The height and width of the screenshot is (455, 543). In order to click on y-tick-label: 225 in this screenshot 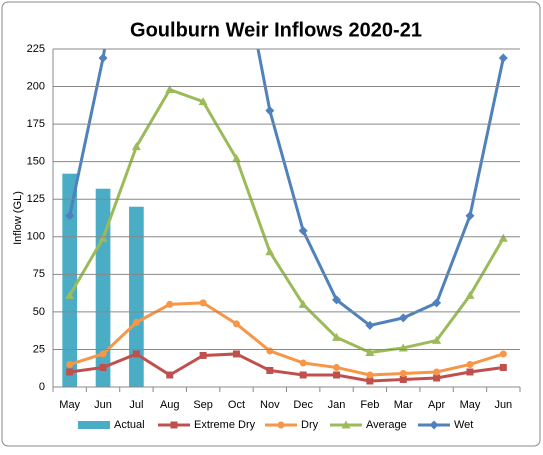, I will do `click(36, 49)`.